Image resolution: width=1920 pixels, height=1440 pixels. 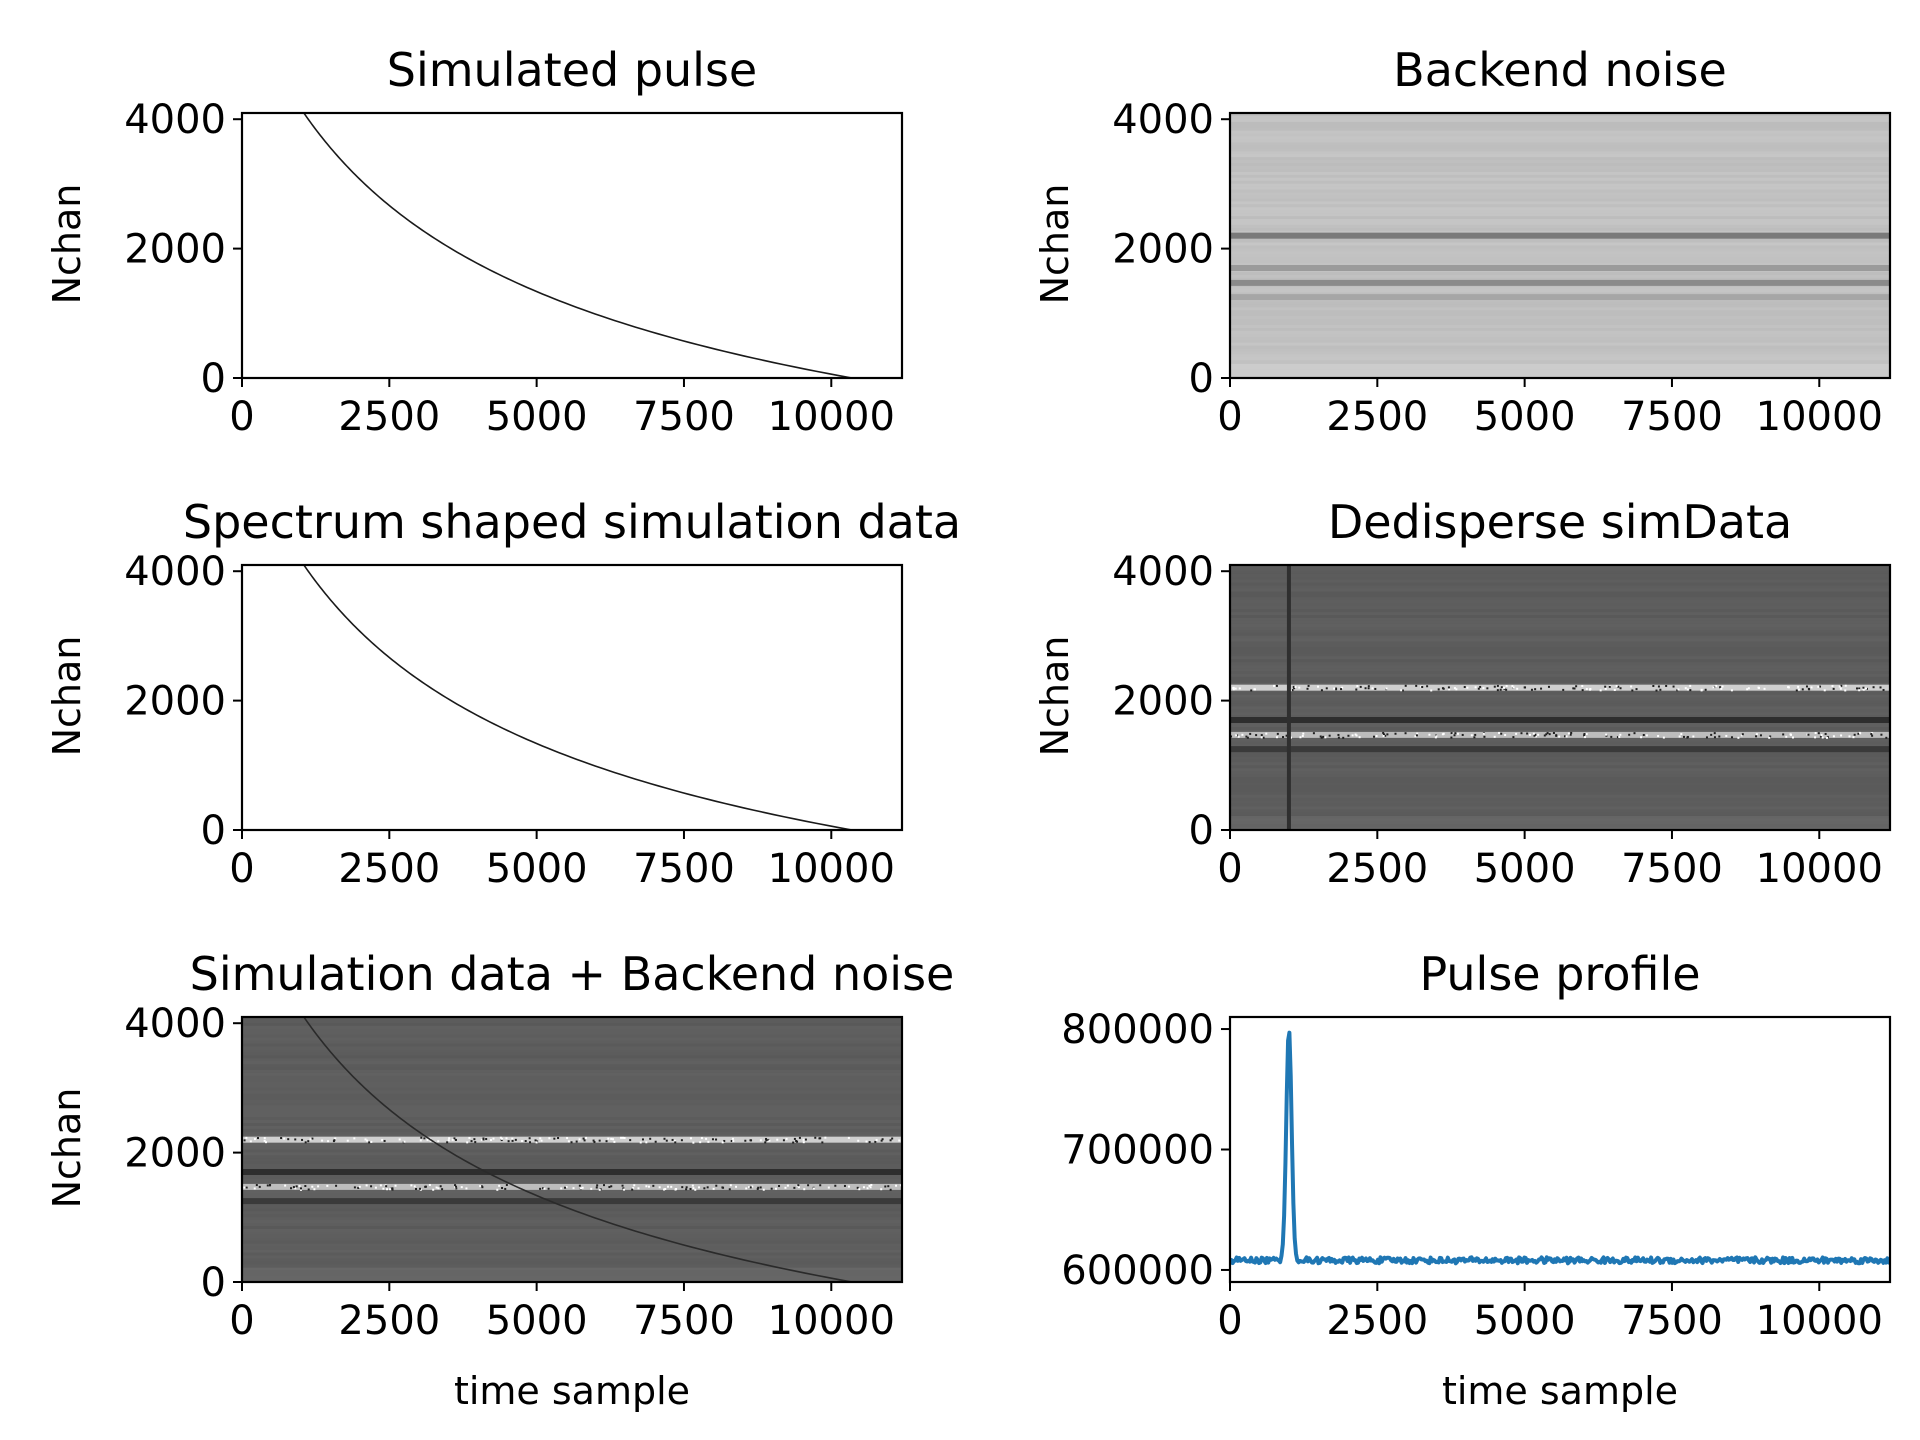 What do you see at coordinates (213, 831) in the screenshot?
I see `y-tick-label: 0` at bounding box center [213, 831].